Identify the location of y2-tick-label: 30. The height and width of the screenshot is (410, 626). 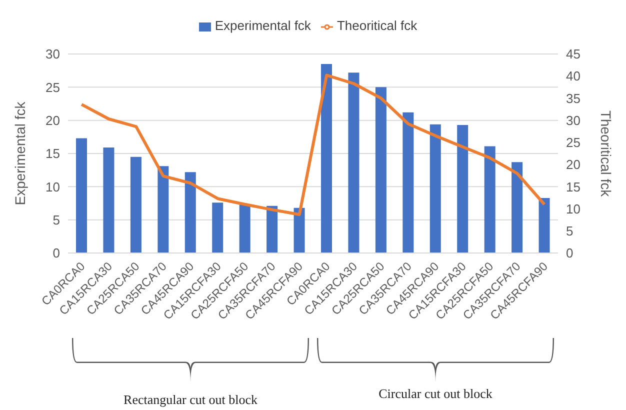
(573, 120).